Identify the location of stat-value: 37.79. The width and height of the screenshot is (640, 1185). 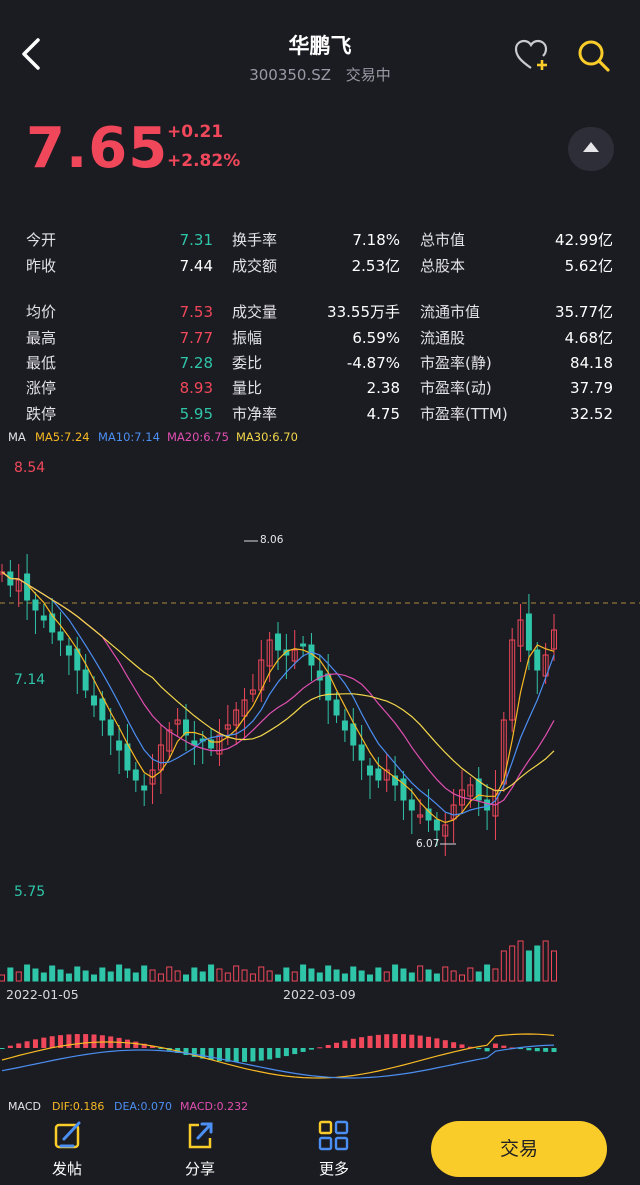
(591, 388).